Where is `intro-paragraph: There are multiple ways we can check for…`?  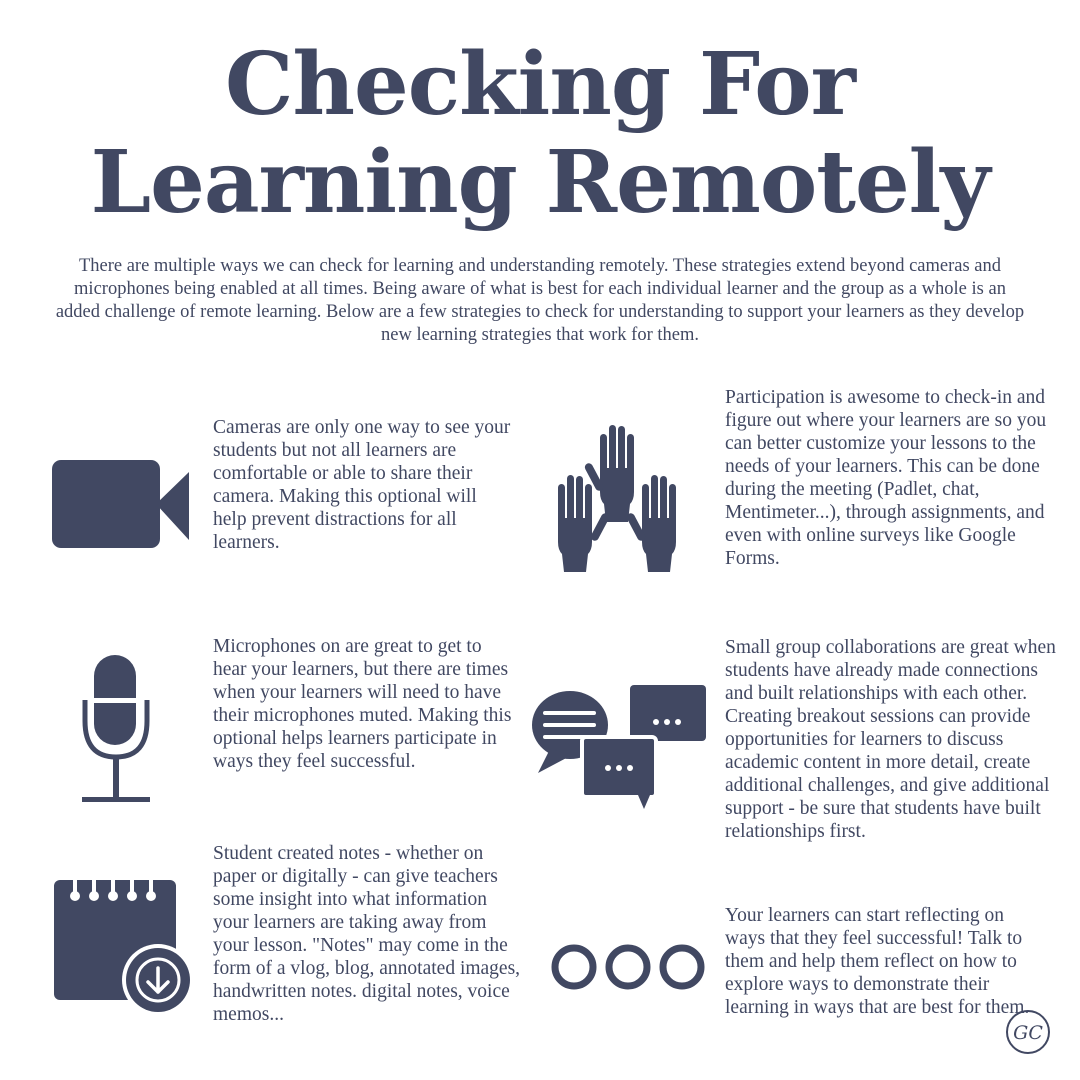
intro-paragraph: There are multiple ways we can check for… is located at coordinates (540, 300).